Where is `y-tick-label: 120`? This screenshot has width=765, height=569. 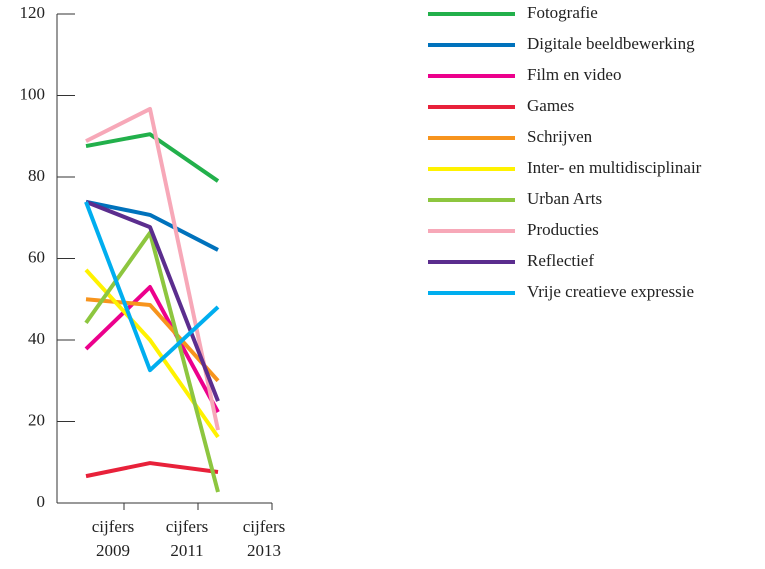 y-tick-label: 120 is located at coordinates (33, 12).